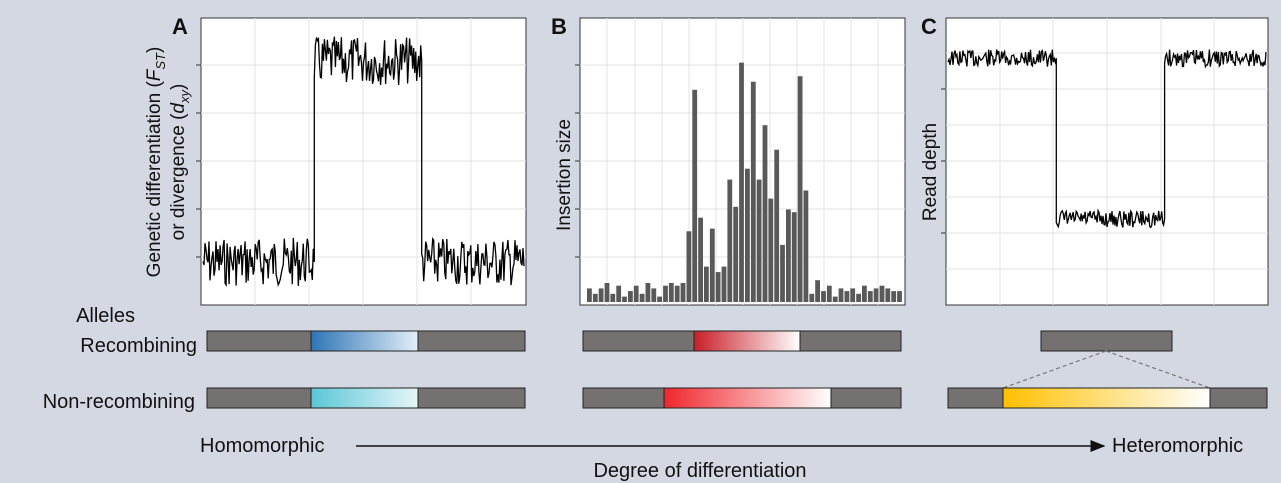 The width and height of the screenshot is (1281, 483). Describe the element at coordinates (178, 87) in the screenshot. I see `panel-a-ylabel-line2-suffix: )` at that location.